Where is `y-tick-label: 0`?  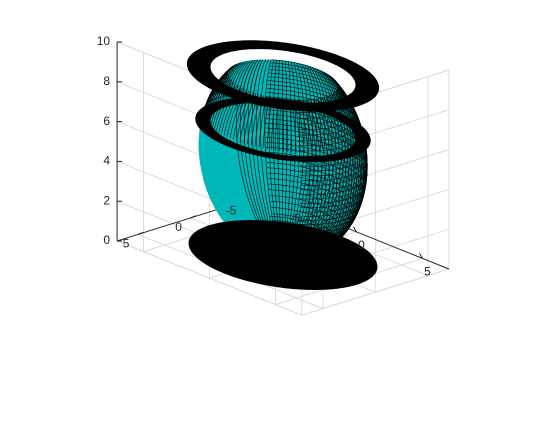
y-tick-label: 0 is located at coordinates (178, 227).